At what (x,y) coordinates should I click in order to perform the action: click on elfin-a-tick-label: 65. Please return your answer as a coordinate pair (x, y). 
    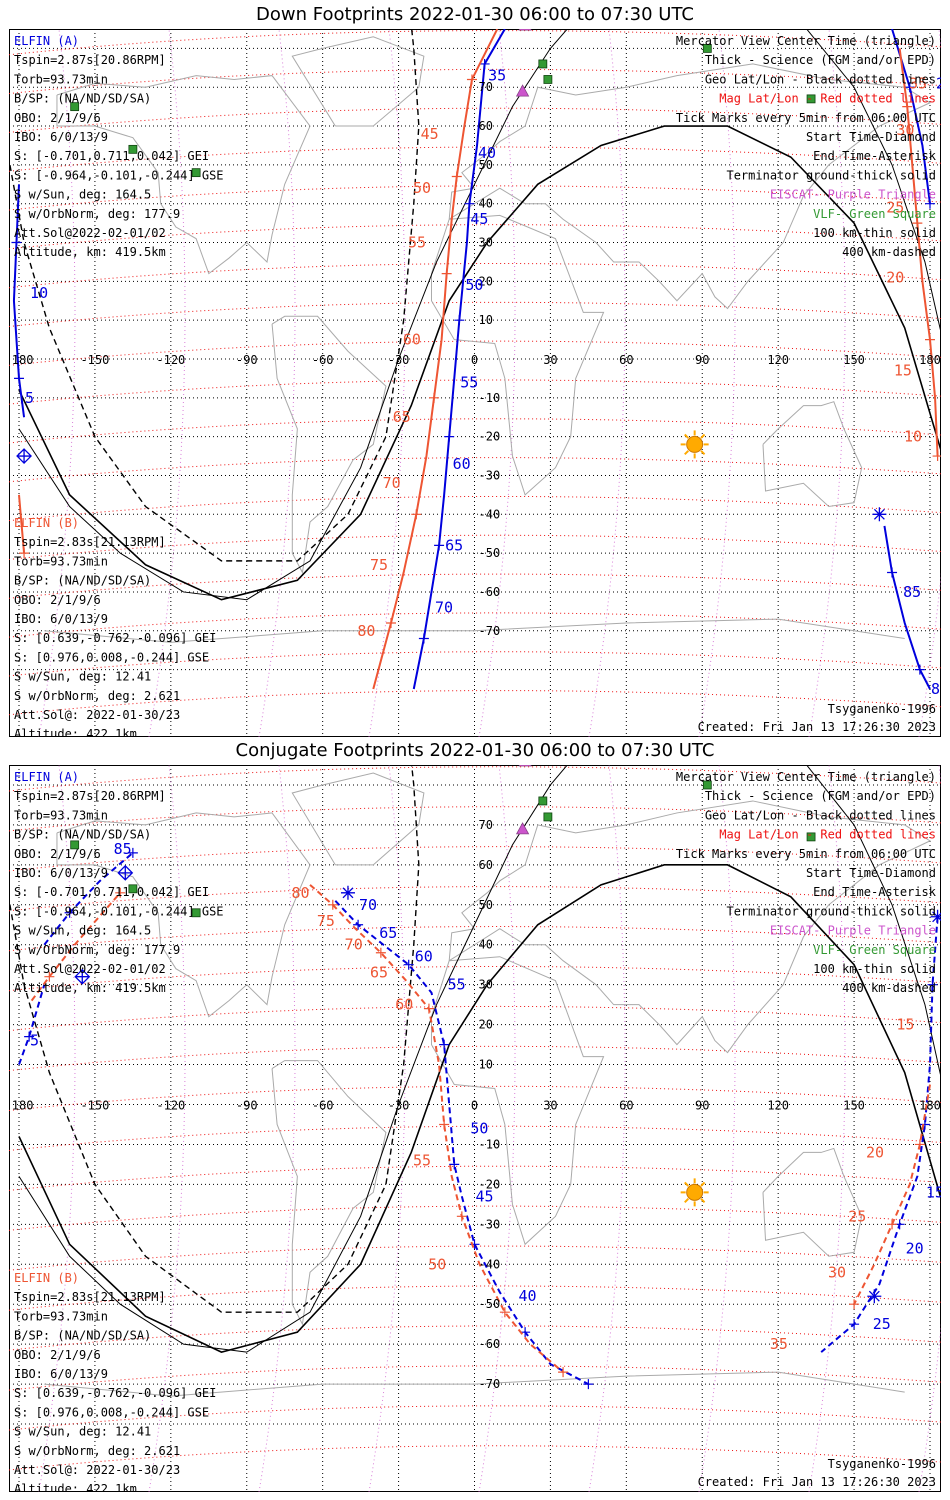
    Looking at the image, I should click on (454, 545).